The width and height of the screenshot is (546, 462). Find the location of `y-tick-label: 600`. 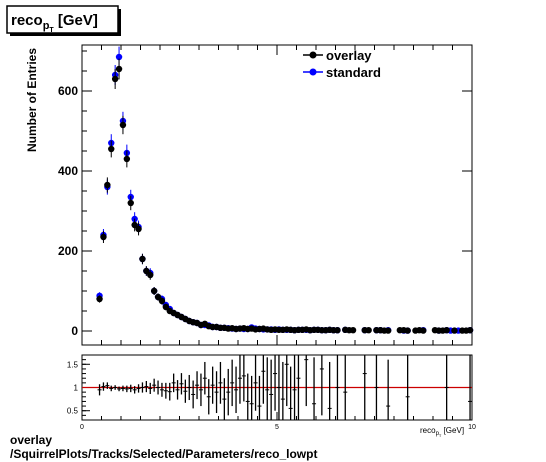

y-tick-label: 600 is located at coordinates (68, 91).